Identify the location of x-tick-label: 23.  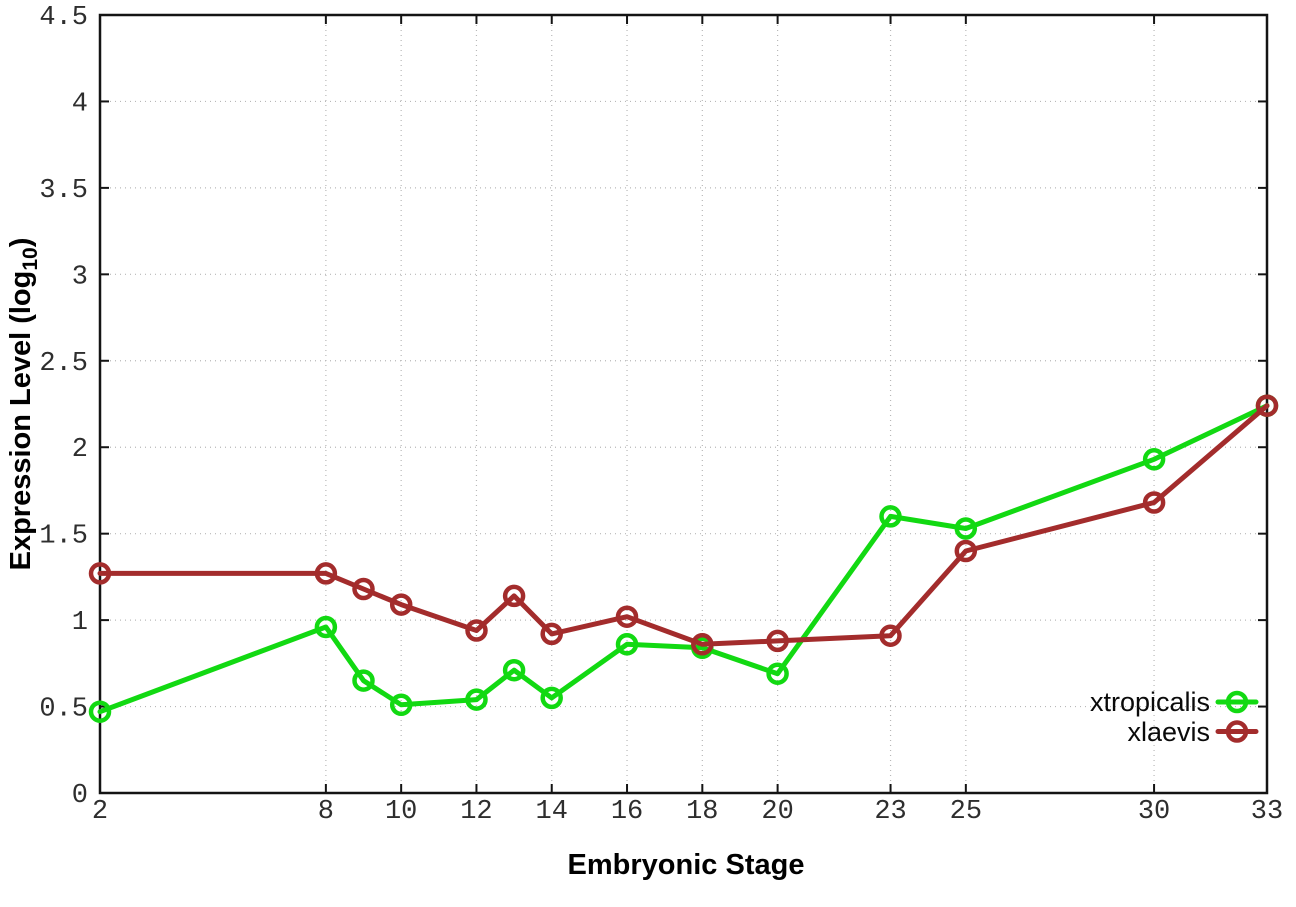
(890, 812).